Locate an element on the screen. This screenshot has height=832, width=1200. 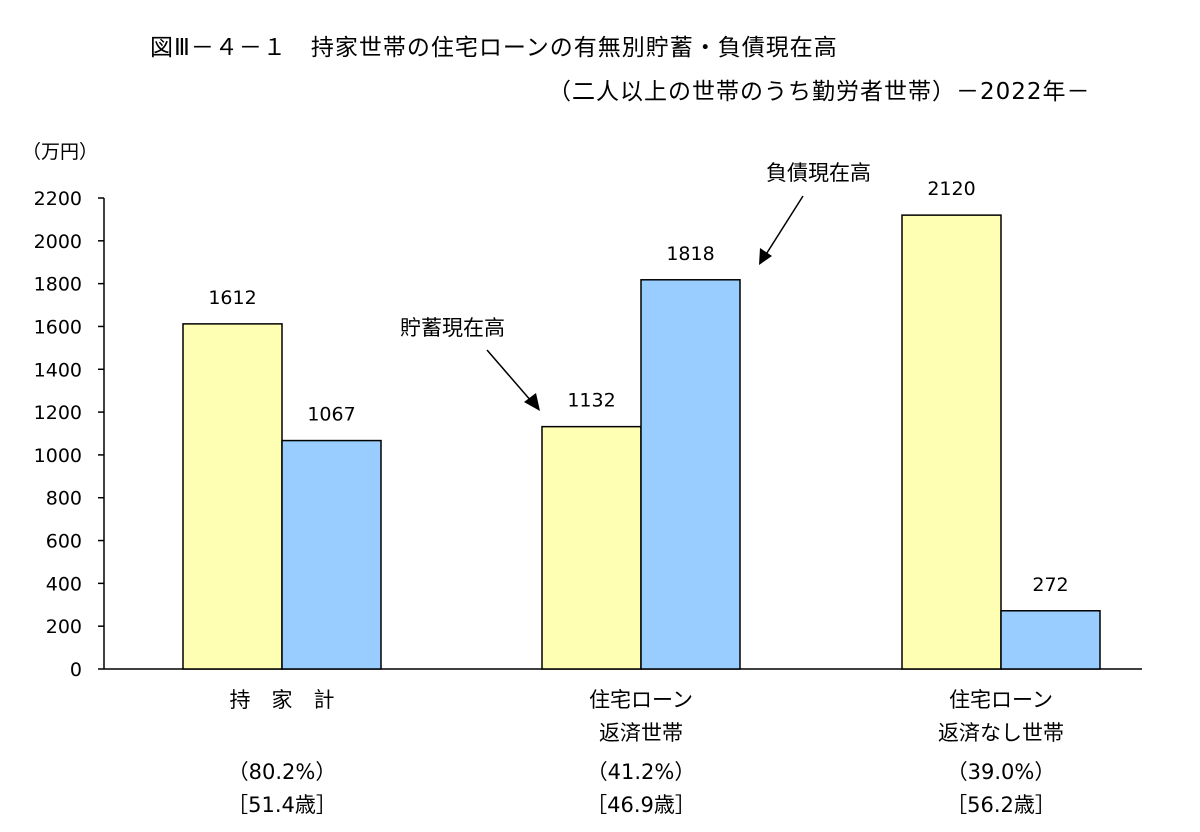
y-tick-label: 1800 is located at coordinates (58, 285).